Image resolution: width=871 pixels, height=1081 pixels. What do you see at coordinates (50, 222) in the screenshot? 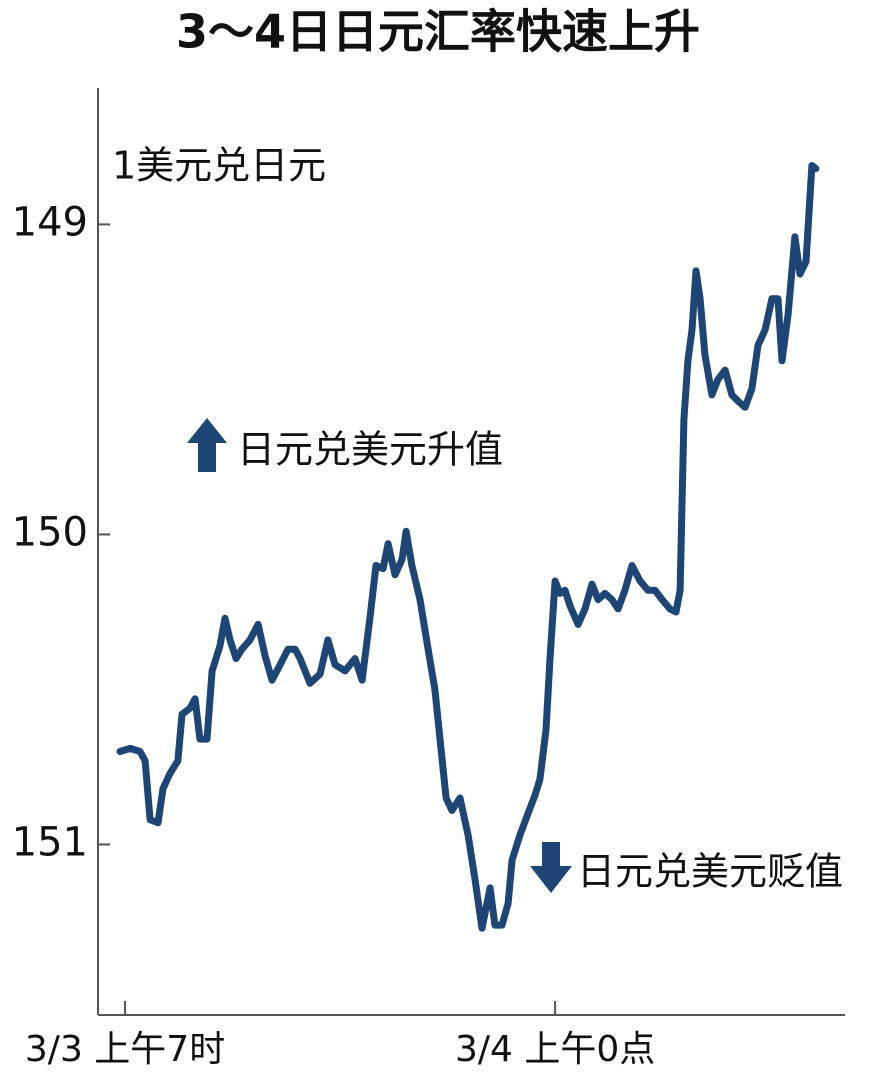
I see `y-tick-label: 149` at bounding box center [50, 222].